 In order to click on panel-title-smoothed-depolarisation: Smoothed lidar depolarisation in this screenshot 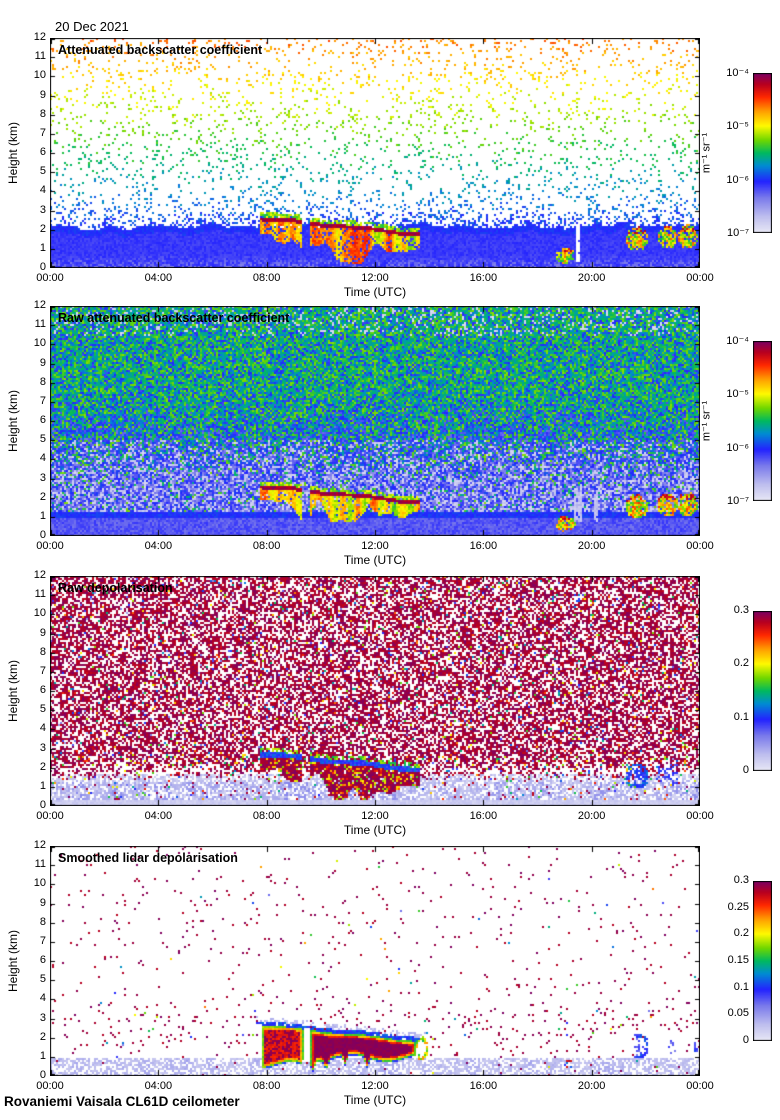, I will do `click(148, 858)`.